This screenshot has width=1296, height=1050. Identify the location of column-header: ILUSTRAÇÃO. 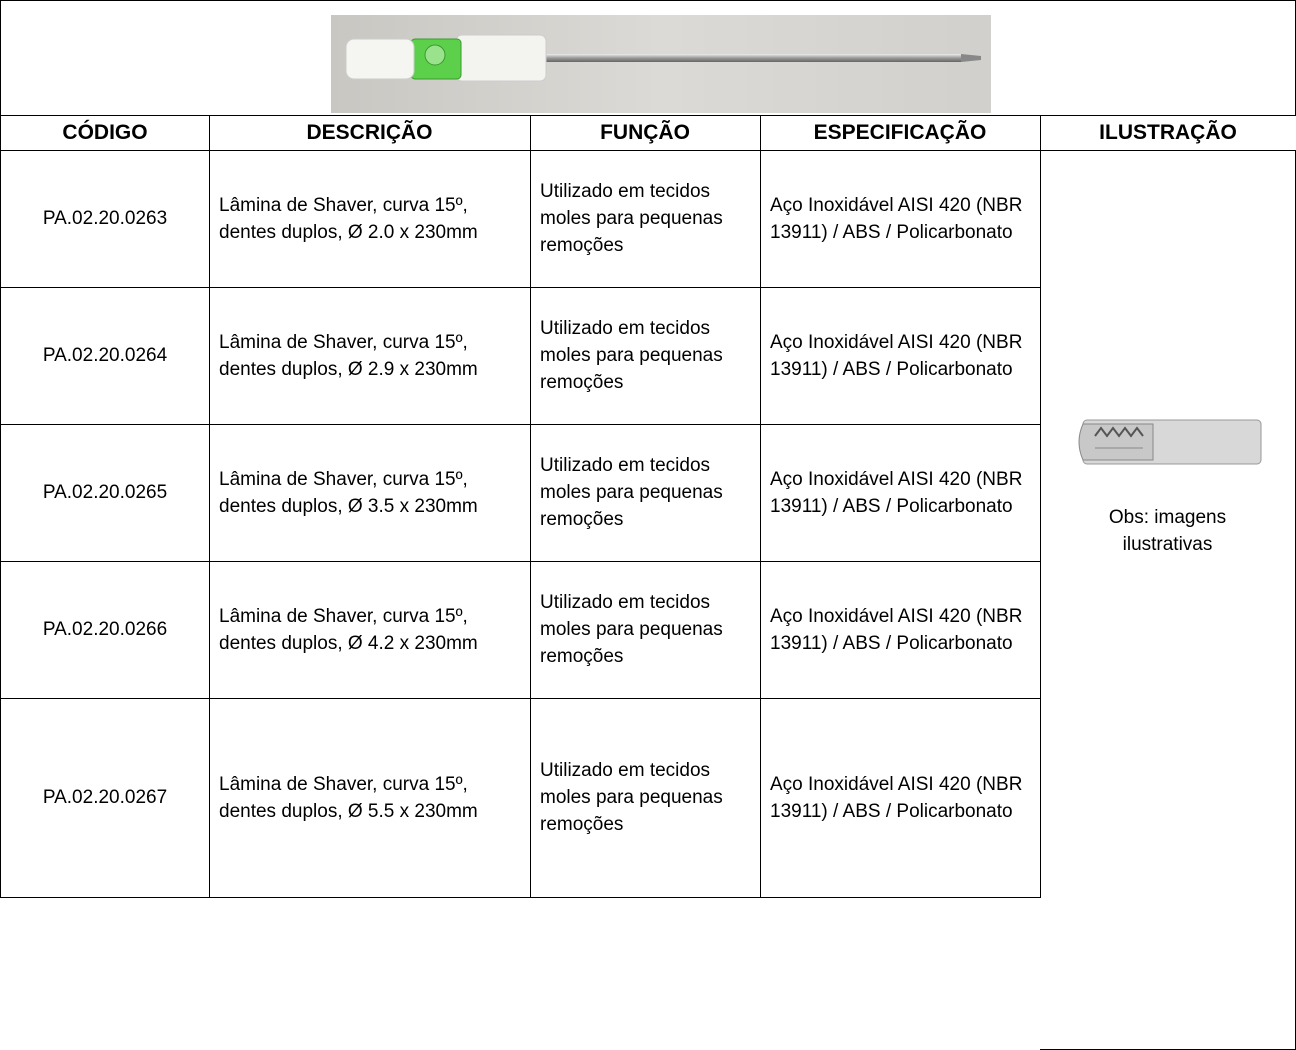
(1168, 133).